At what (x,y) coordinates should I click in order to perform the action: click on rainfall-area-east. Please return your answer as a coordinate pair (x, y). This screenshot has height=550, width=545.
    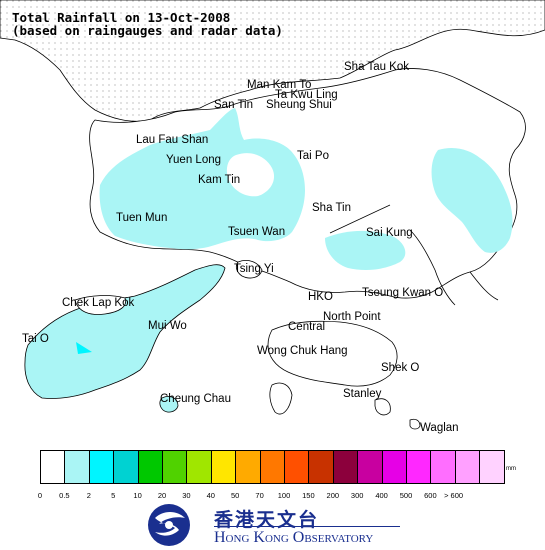
    Looking at the image, I should click on (472, 200).